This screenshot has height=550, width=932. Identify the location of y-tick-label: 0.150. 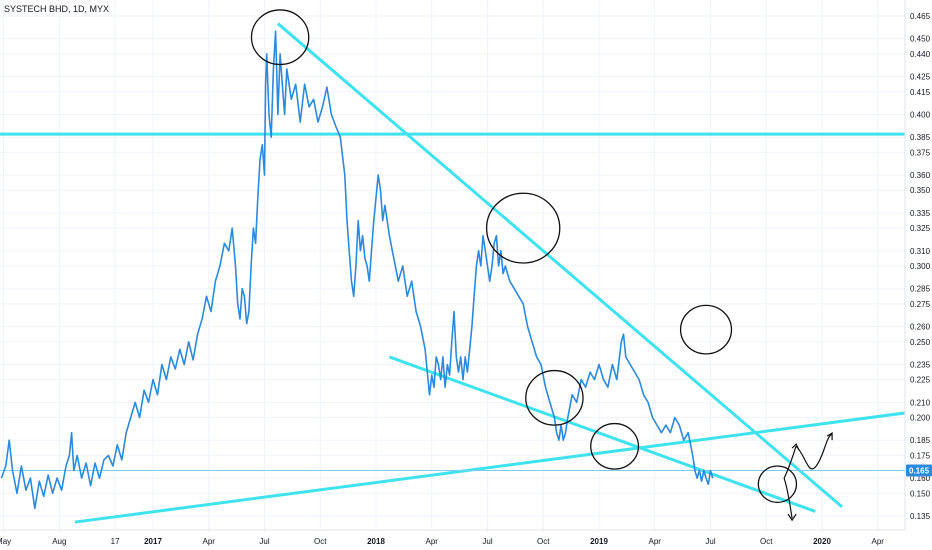
(920, 493).